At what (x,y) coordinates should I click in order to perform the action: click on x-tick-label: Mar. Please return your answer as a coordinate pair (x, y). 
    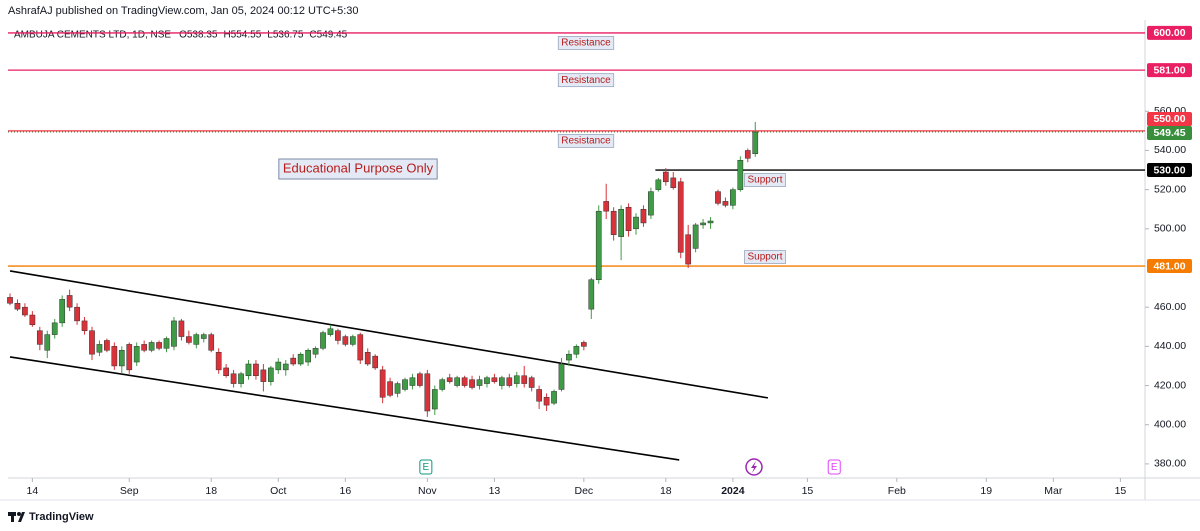
    Looking at the image, I should click on (1053, 491).